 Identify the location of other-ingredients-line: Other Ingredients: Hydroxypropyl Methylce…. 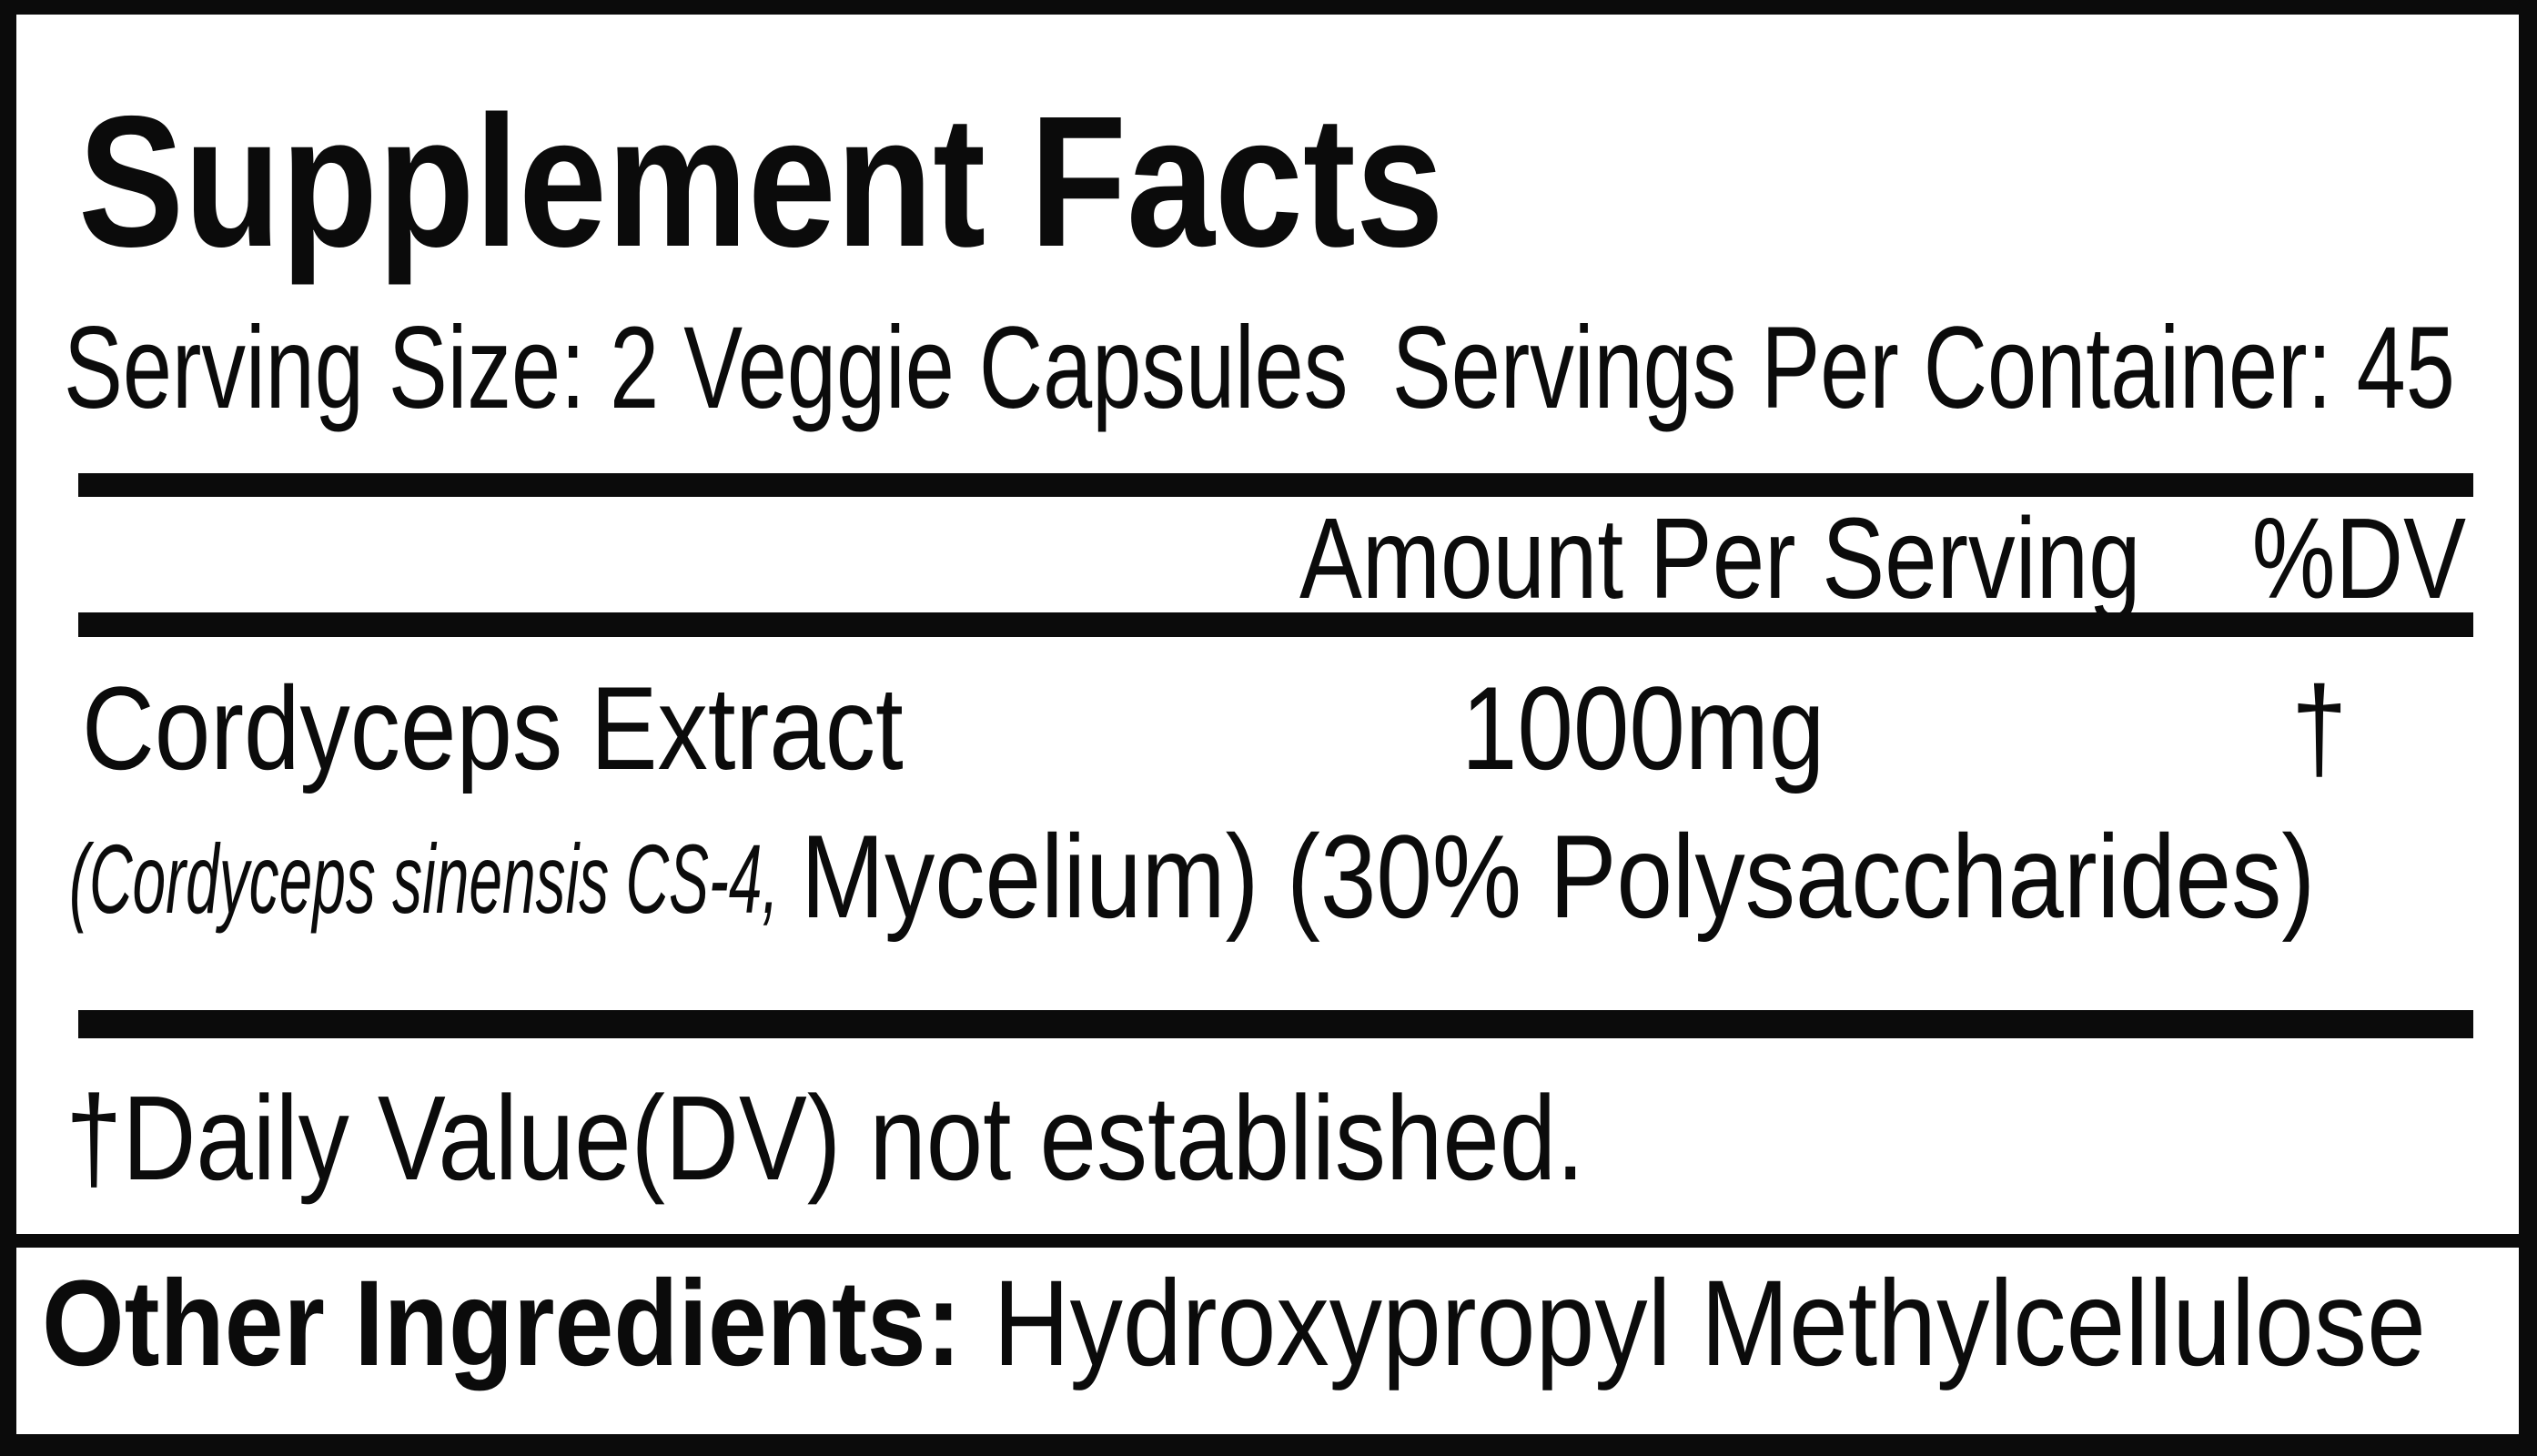
(1234, 1324).